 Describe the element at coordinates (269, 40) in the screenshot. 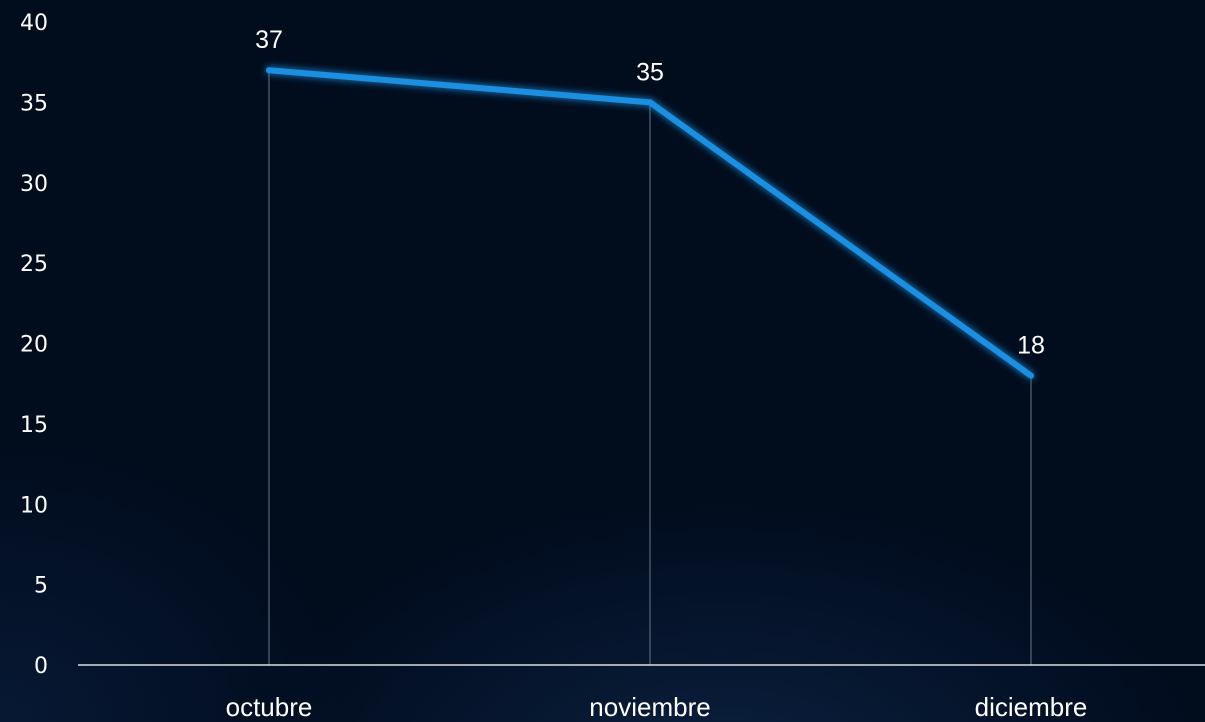

I see `data-label: 37` at that location.